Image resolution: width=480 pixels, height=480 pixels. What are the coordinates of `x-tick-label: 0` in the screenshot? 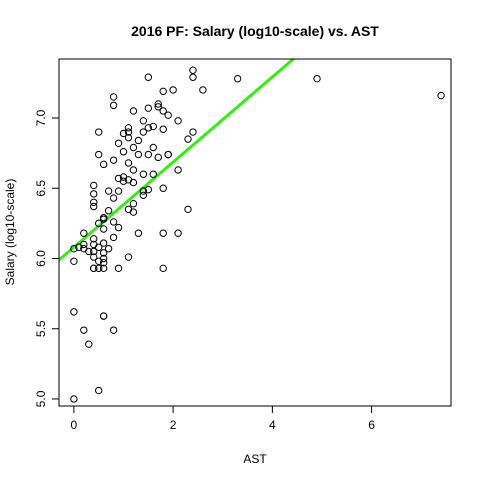 It's located at (74, 425).